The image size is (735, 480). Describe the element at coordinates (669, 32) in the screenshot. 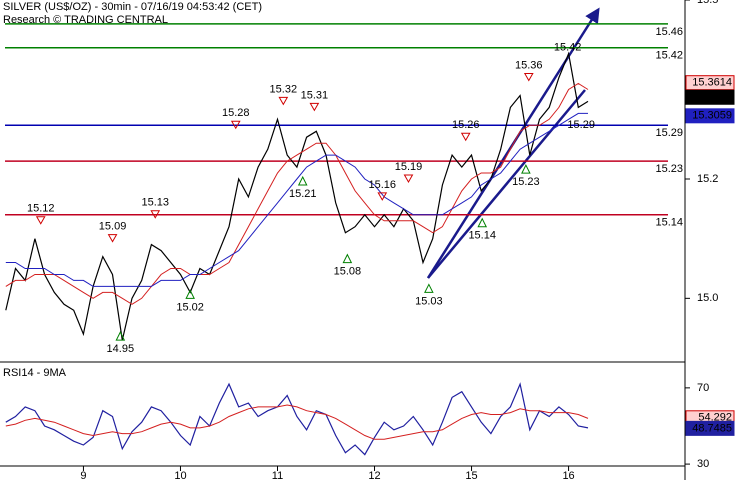

I see `level-label: 15.46` at that location.